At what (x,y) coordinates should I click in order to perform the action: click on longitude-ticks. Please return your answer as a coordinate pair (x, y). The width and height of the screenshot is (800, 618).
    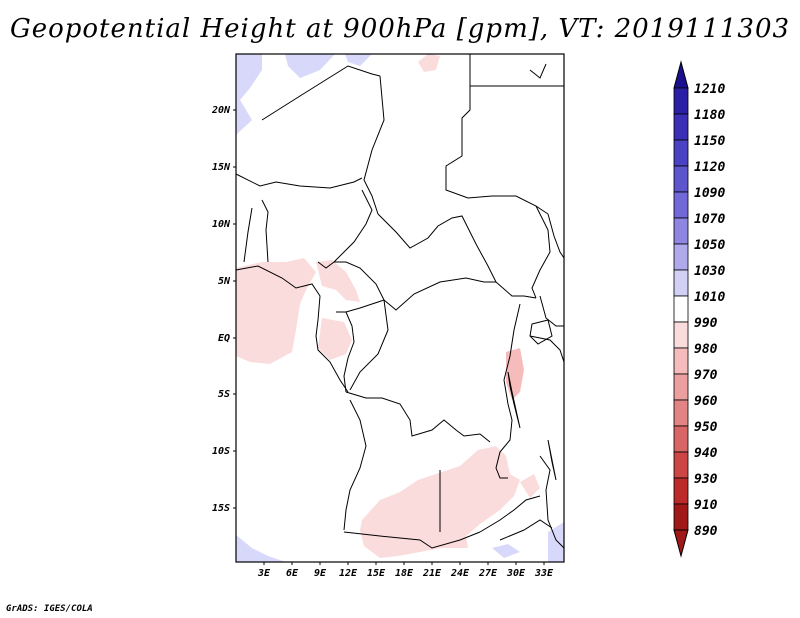
    Looking at the image, I should click on (404, 563).